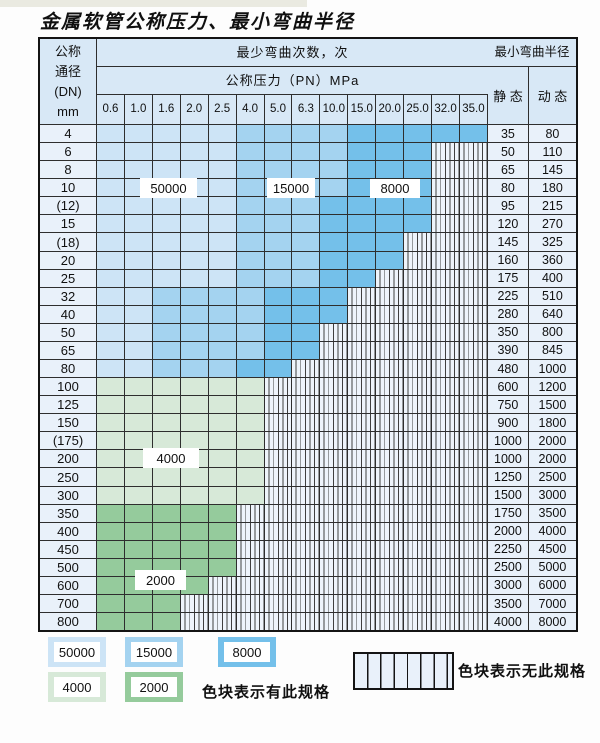 The height and width of the screenshot is (743, 600). What do you see at coordinates (308, 531) in the screenshot?
I see `table-row-dn-400: 400 2000 4000` at bounding box center [308, 531].